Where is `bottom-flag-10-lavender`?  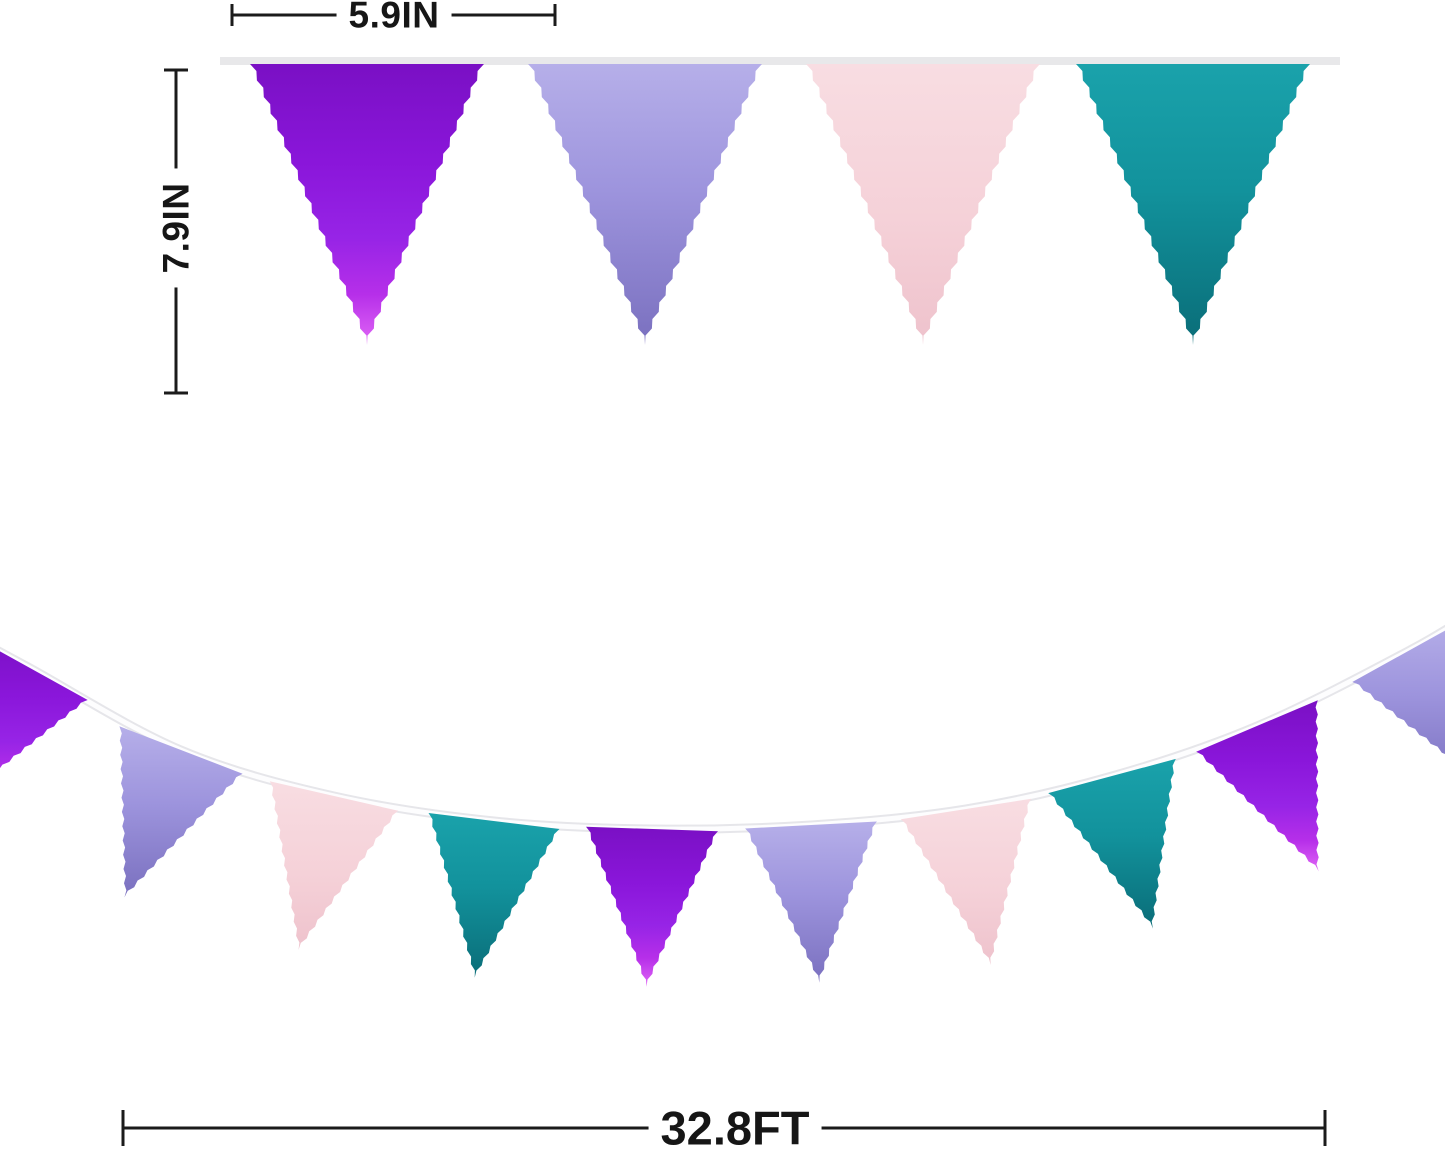 bottom-flag-10-lavender is located at coordinates (1398, 692).